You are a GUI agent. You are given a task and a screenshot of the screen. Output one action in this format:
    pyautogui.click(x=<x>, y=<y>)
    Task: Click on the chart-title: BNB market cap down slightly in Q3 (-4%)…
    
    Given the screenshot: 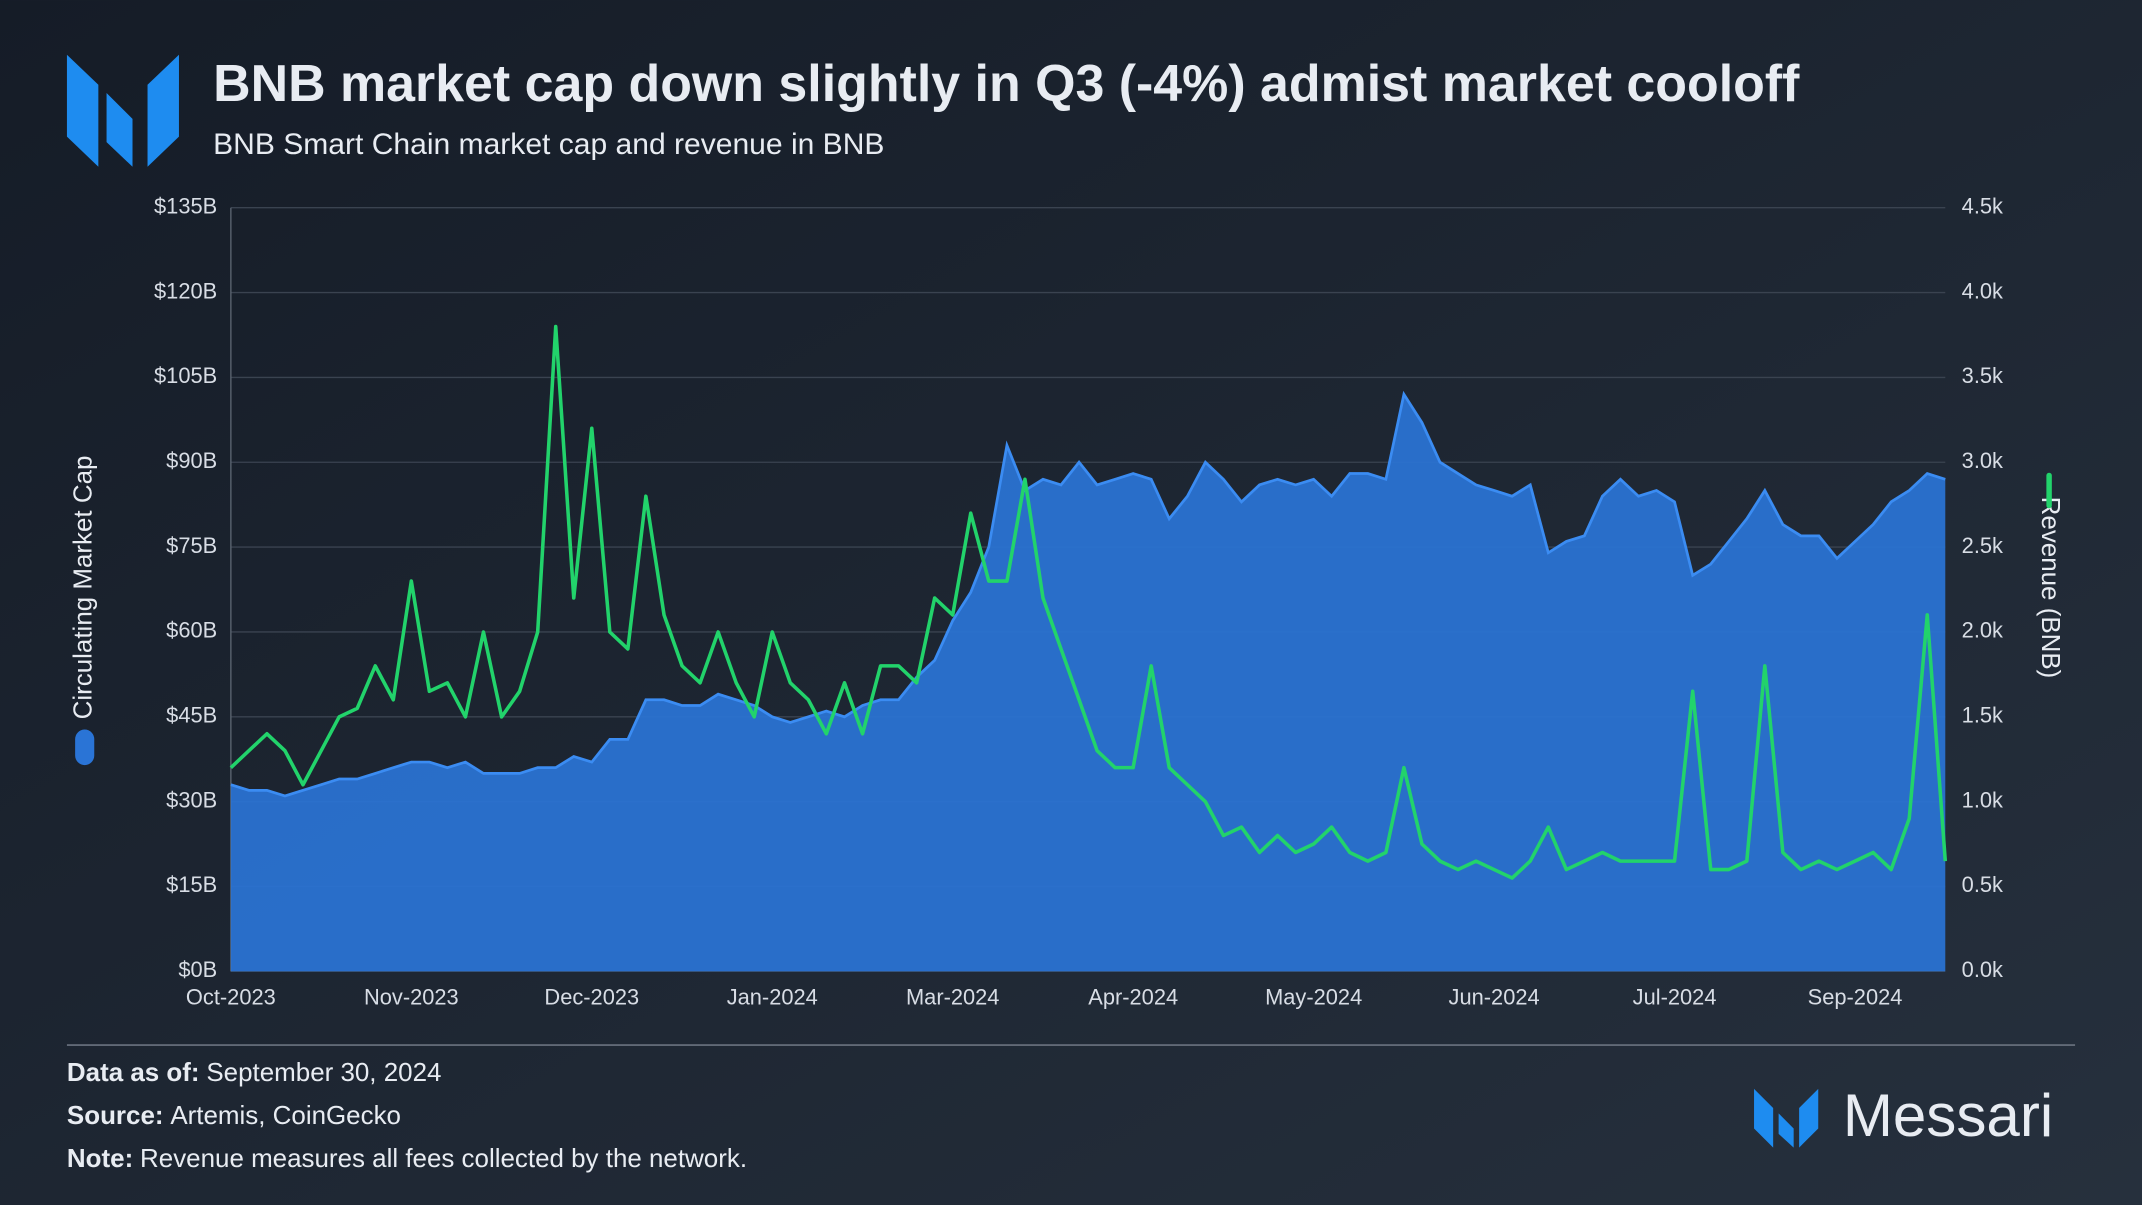 What is the action you would take?
    pyautogui.click(x=1006, y=84)
    